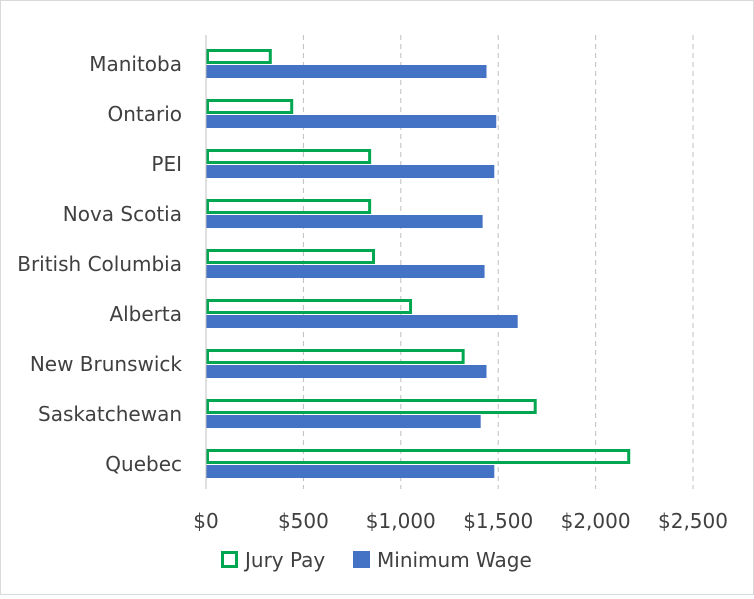  Describe the element at coordinates (596, 521) in the screenshot. I see `x-tick-label: $2,000` at that location.